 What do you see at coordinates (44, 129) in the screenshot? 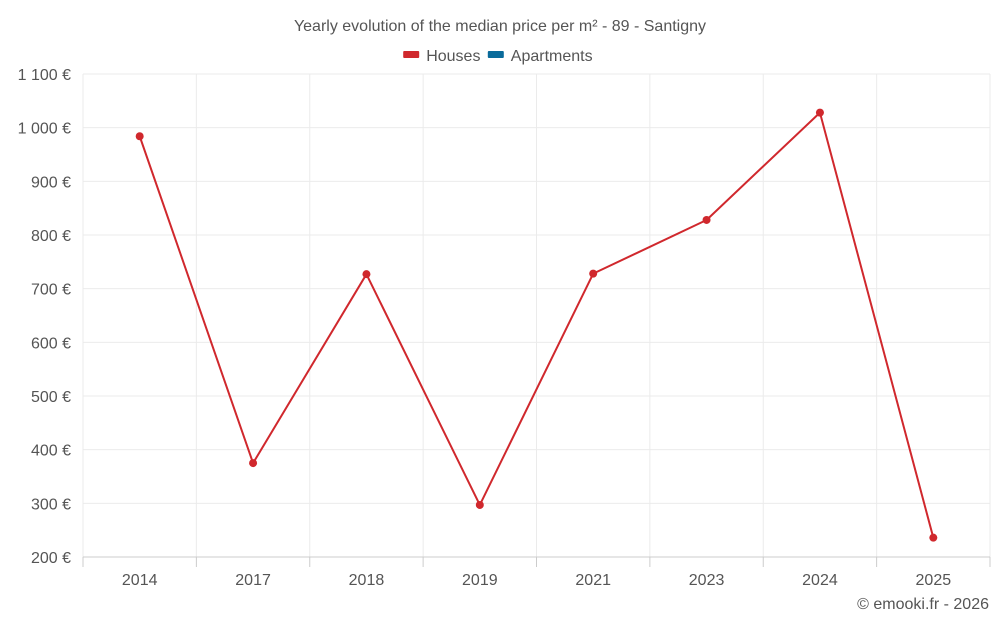
I see `y-tick-label: 1 000 €` at bounding box center [44, 129].